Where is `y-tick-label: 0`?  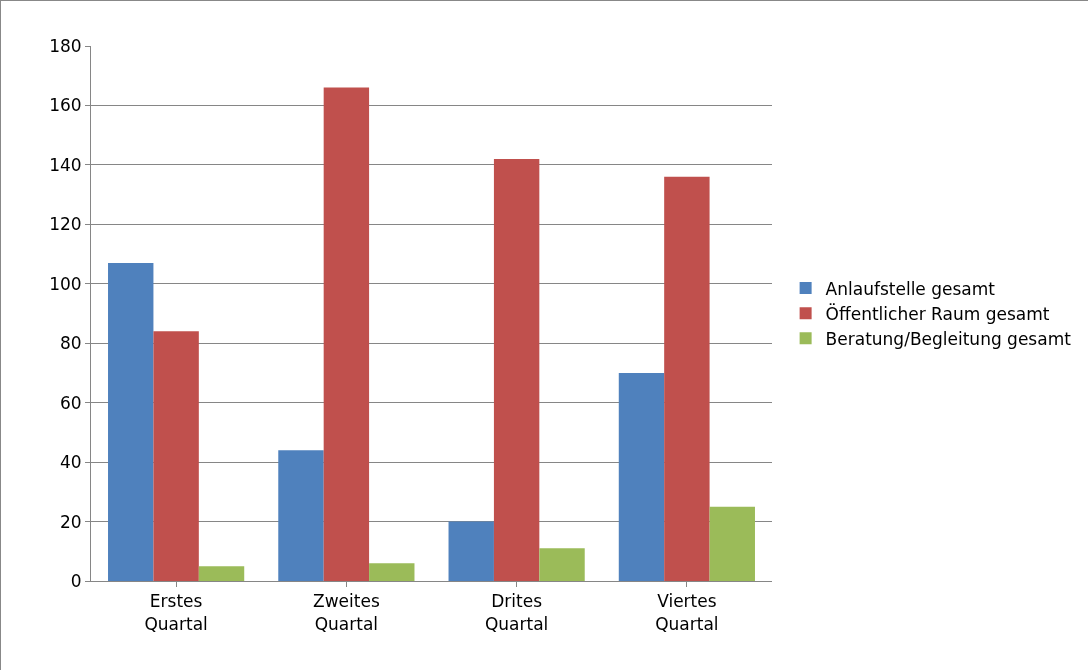
y-tick-label: 0 is located at coordinates (76, 580).